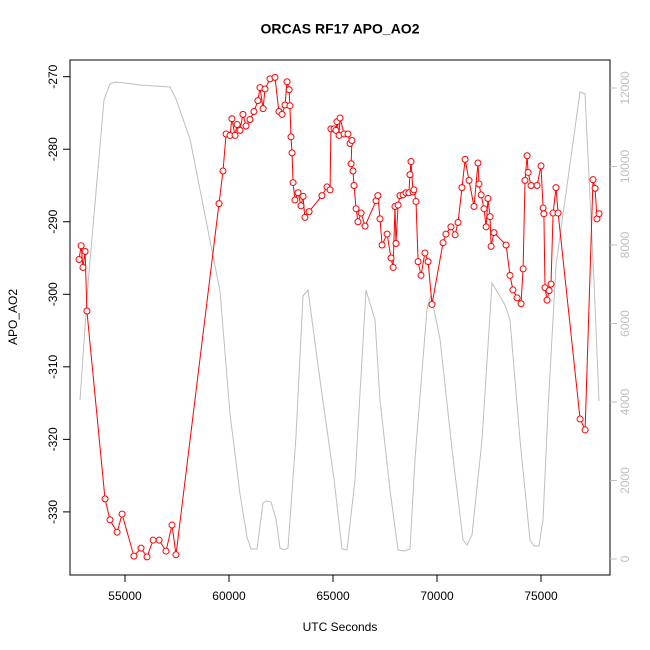 The height and width of the screenshot is (650, 650). What do you see at coordinates (53, 76) in the screenshot?
I see `y-tick-label: -270` at bounding box center [53, 76].